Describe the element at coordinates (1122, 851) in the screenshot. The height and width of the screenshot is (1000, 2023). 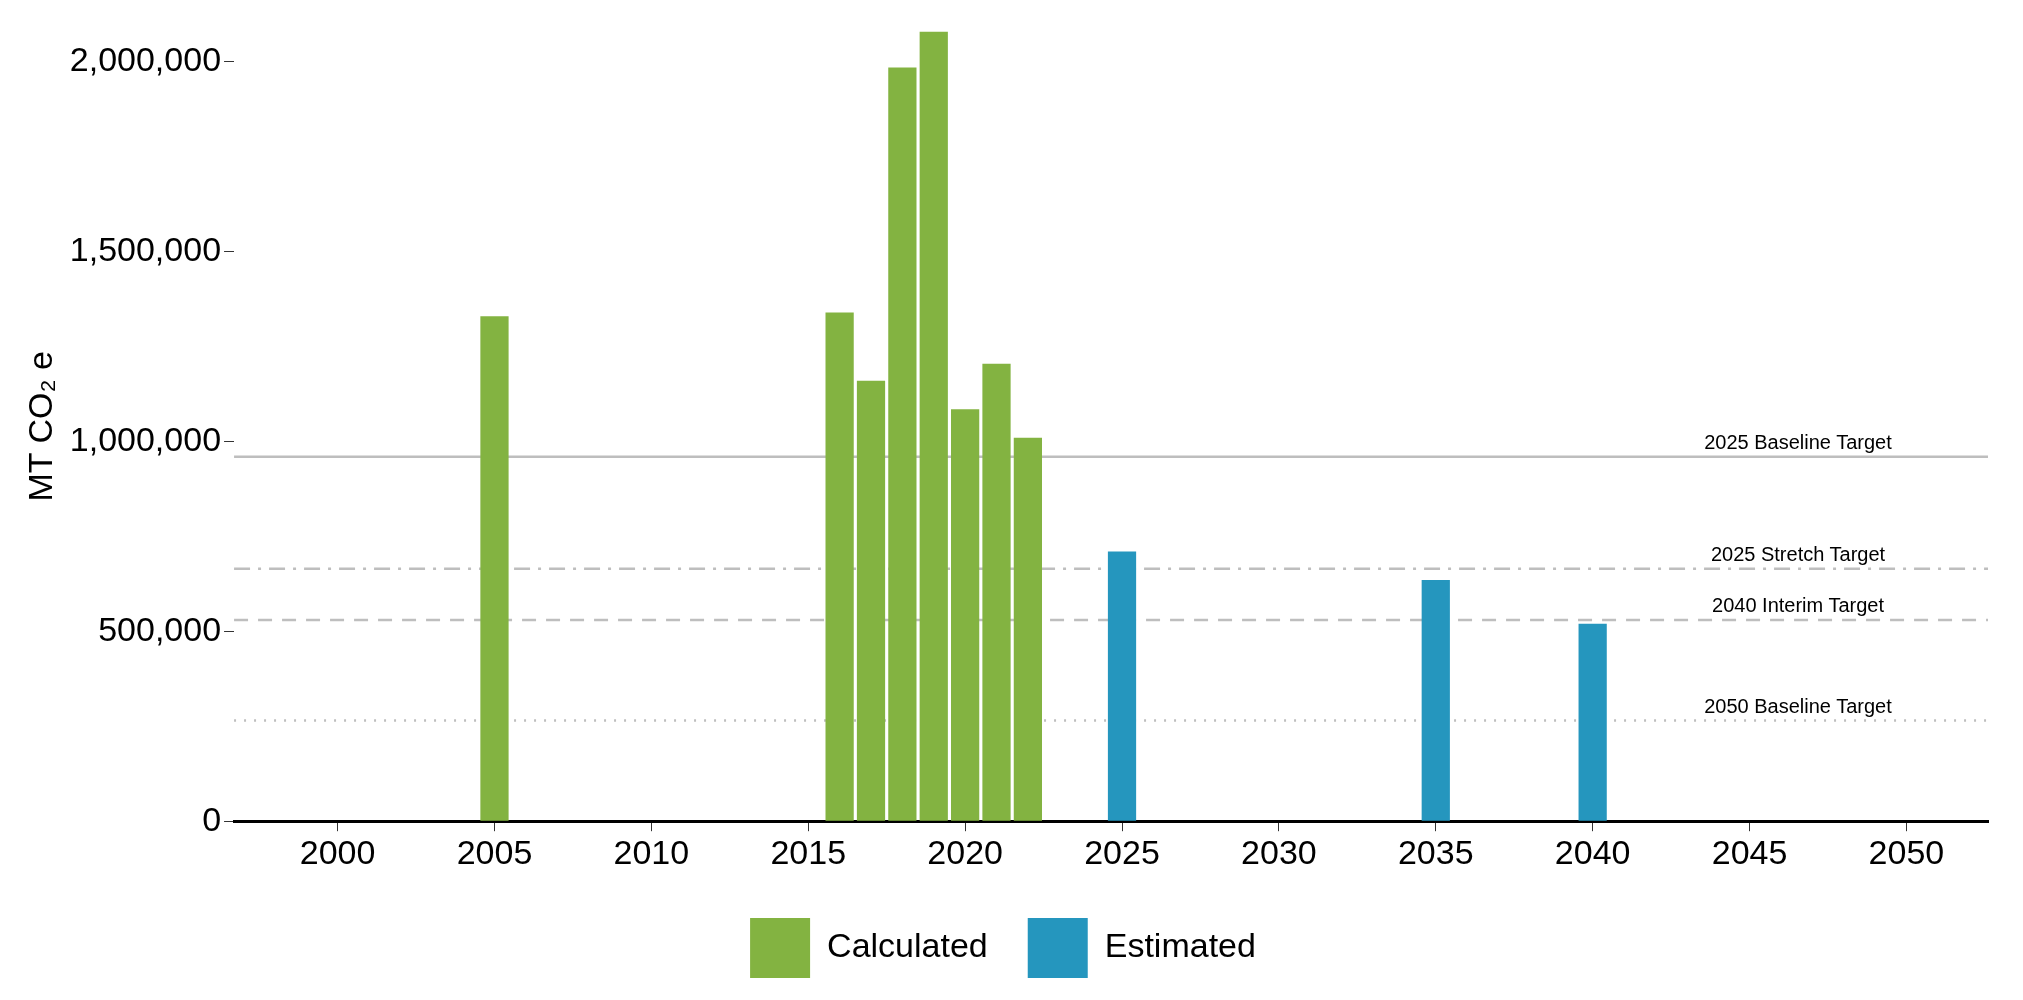
I see `x-tick-label: 2025` at that location.